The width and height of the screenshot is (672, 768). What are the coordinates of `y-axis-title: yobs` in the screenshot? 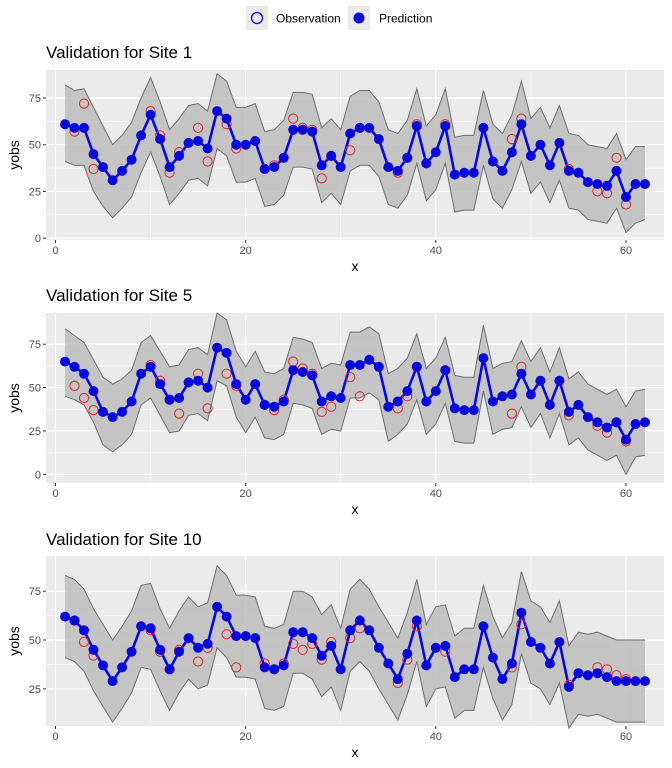 It's located at (14, 398).